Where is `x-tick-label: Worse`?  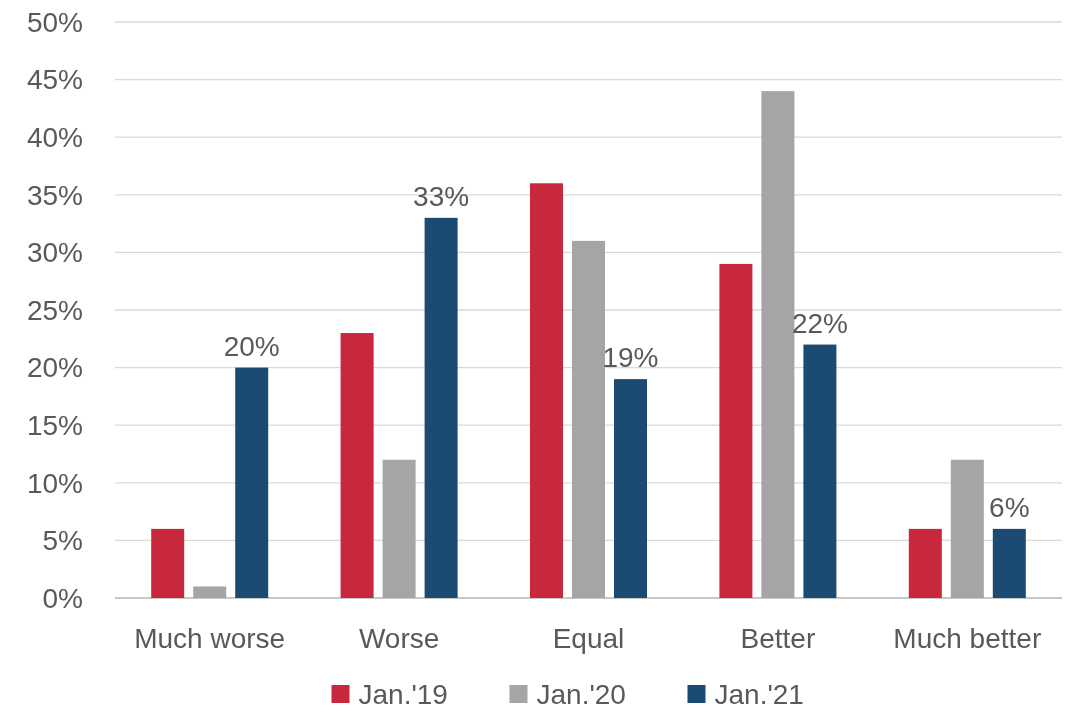 x-tick-label: Worse is located at coordinates (399, 638).